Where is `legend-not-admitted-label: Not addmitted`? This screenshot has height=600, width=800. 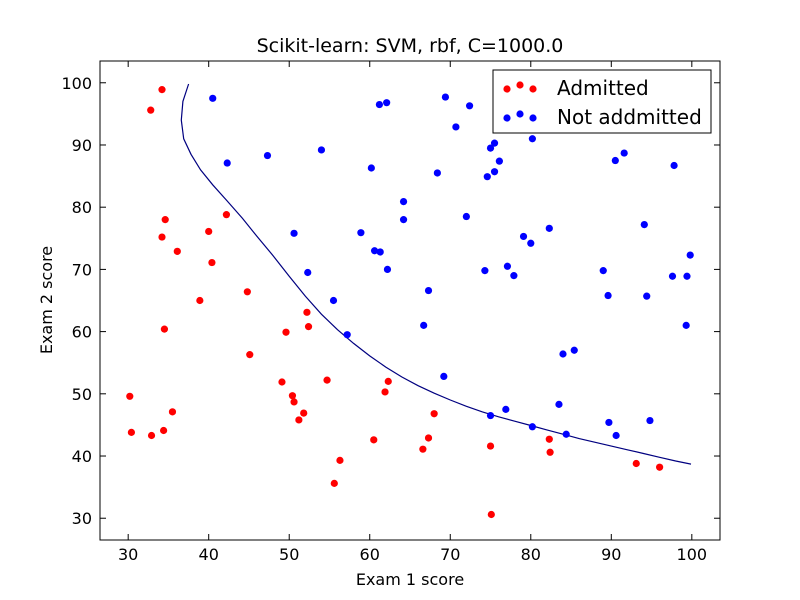
legend-not-admitted-label: Not addmitted is located at coordinates (629, 117).